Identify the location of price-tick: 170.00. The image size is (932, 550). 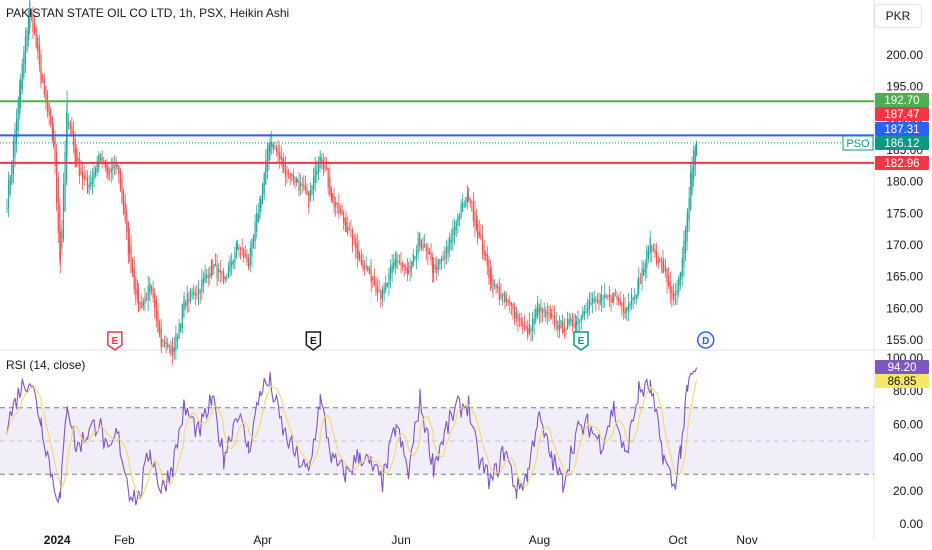
(904, 245).